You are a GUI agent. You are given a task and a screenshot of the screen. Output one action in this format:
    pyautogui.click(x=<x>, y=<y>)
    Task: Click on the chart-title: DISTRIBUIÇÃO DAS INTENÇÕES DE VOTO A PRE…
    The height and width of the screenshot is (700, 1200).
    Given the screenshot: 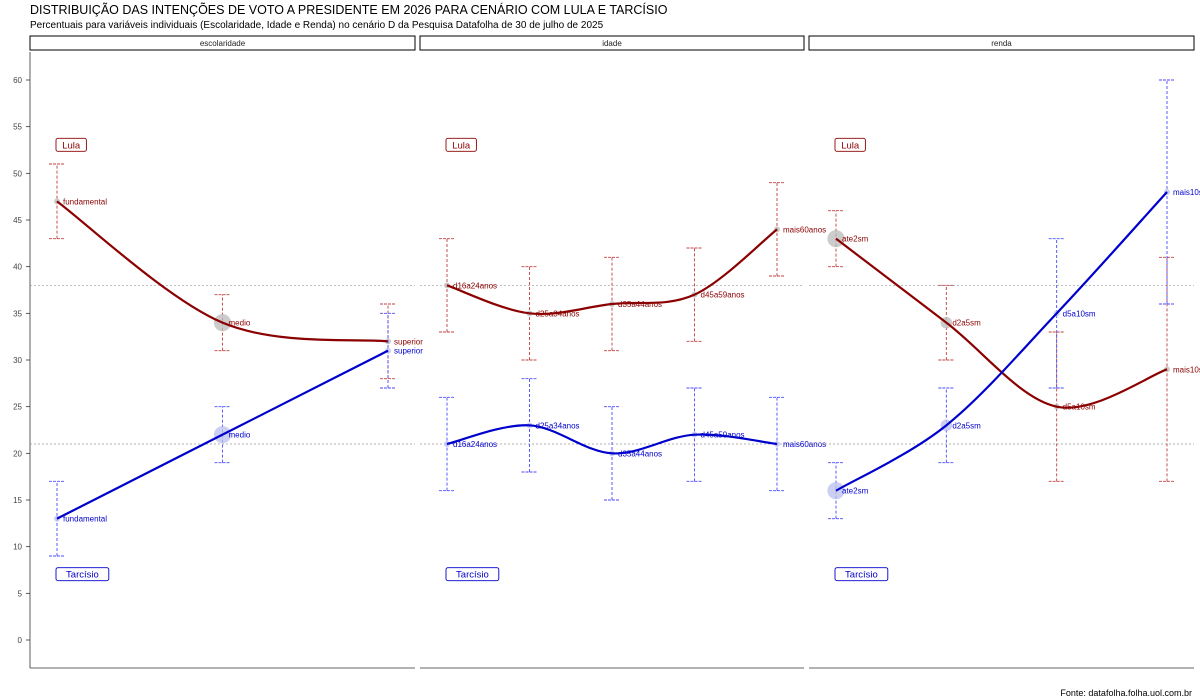 What is the action you would take?
    pyautogui.click(x=349, y=10)
    